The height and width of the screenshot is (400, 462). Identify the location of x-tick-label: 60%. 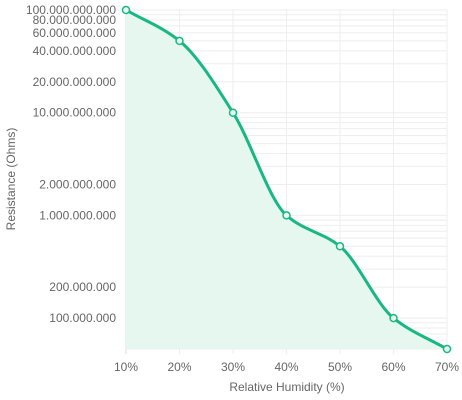
(393, 367).